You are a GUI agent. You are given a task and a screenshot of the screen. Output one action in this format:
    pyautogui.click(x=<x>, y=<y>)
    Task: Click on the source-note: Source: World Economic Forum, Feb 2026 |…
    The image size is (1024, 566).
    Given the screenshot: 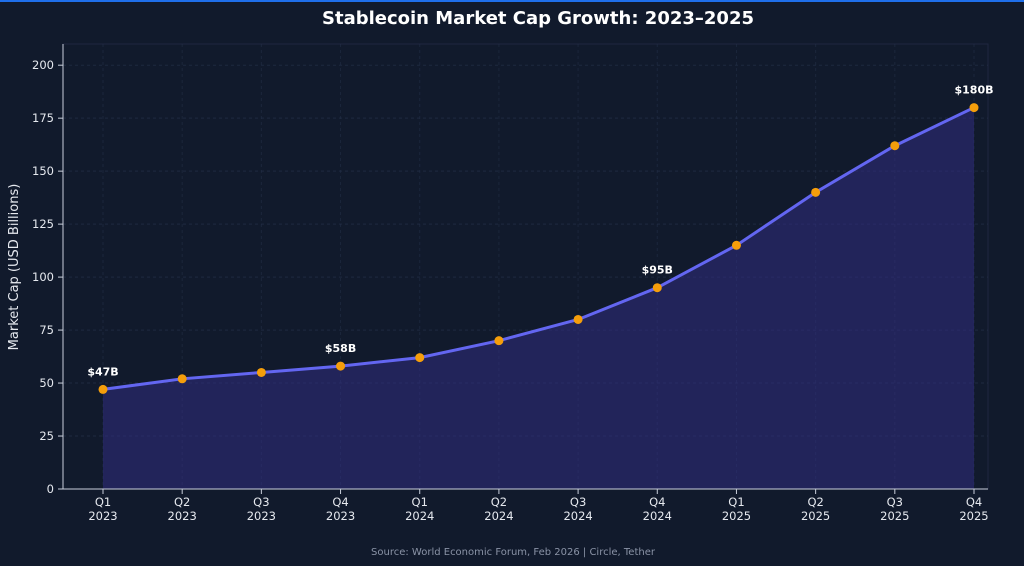 What is the action you would take?
    pyautogui.click(x=513, y=552)
    